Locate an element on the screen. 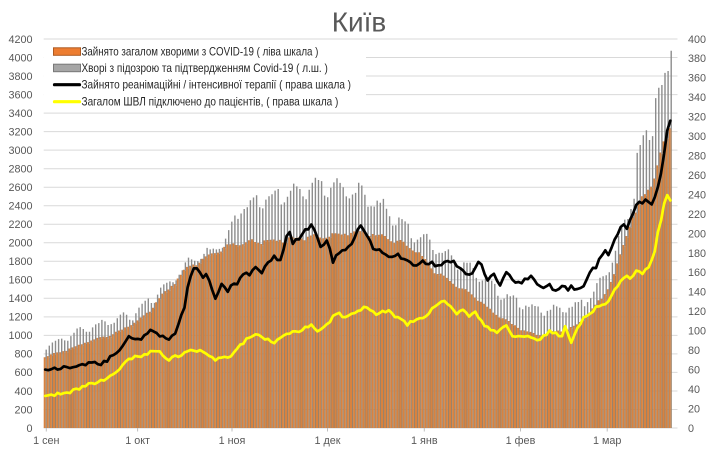  svg-text: Київ is located at coordinates (359, 22).